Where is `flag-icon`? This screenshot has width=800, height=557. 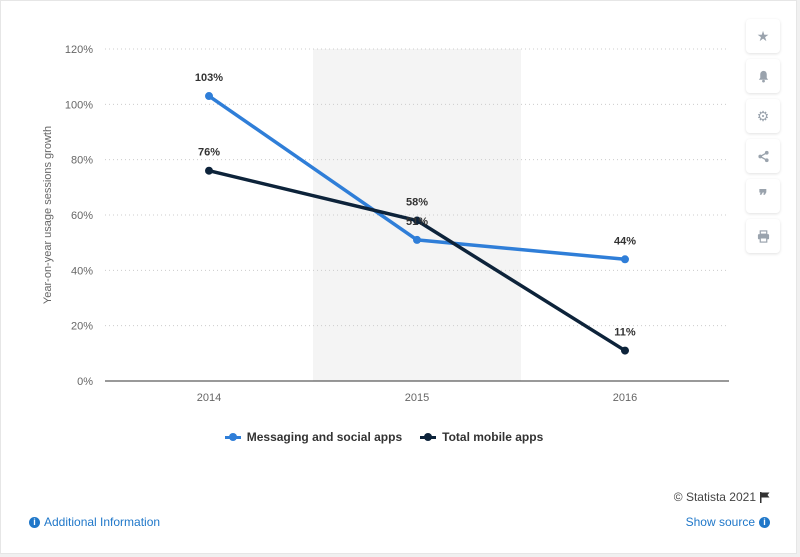 flag-icon is located at coordinates (765, 497).